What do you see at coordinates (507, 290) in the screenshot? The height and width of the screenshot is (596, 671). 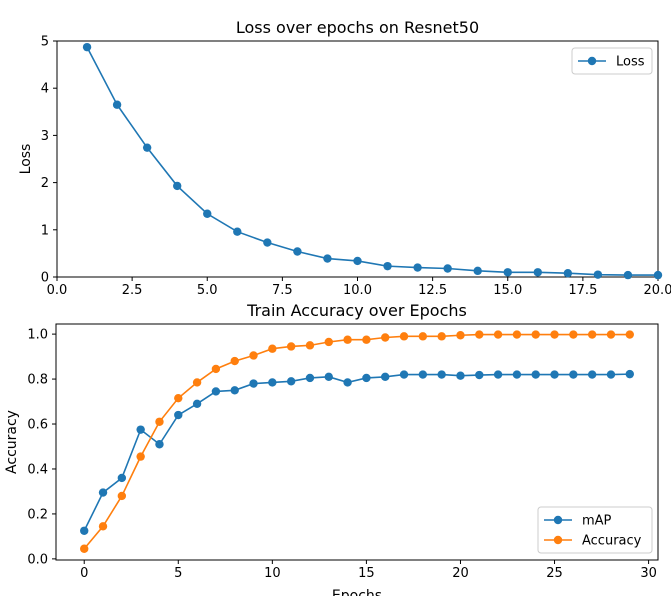 I see `x-tick-label: 15.0` at bounding box center [507, 290].